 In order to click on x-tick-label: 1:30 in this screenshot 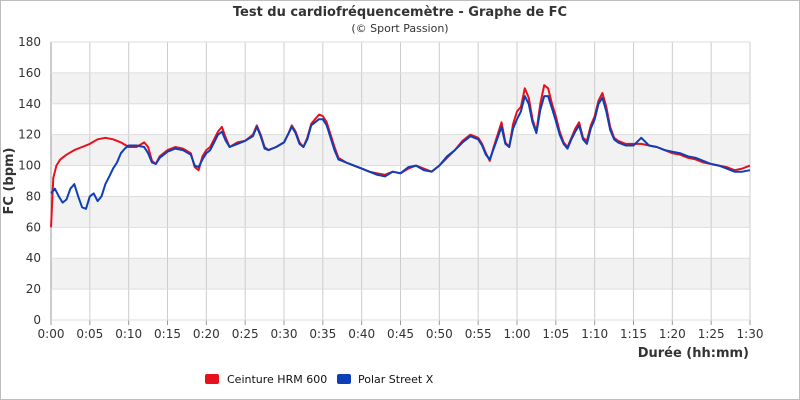, I will do `click(750, 334)`.